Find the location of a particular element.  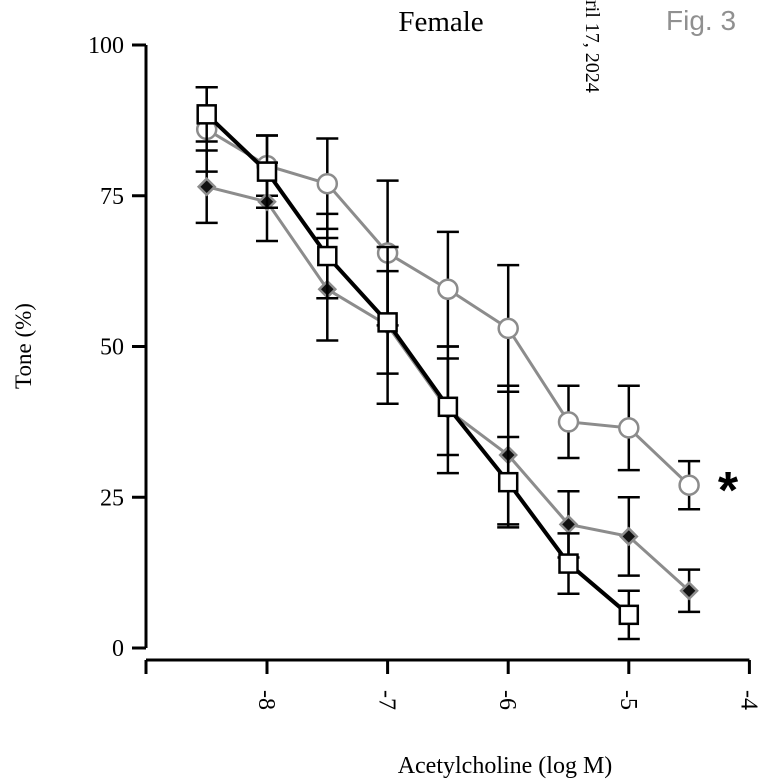

y-tick-label: 100 is located at coordinates (106, 46).